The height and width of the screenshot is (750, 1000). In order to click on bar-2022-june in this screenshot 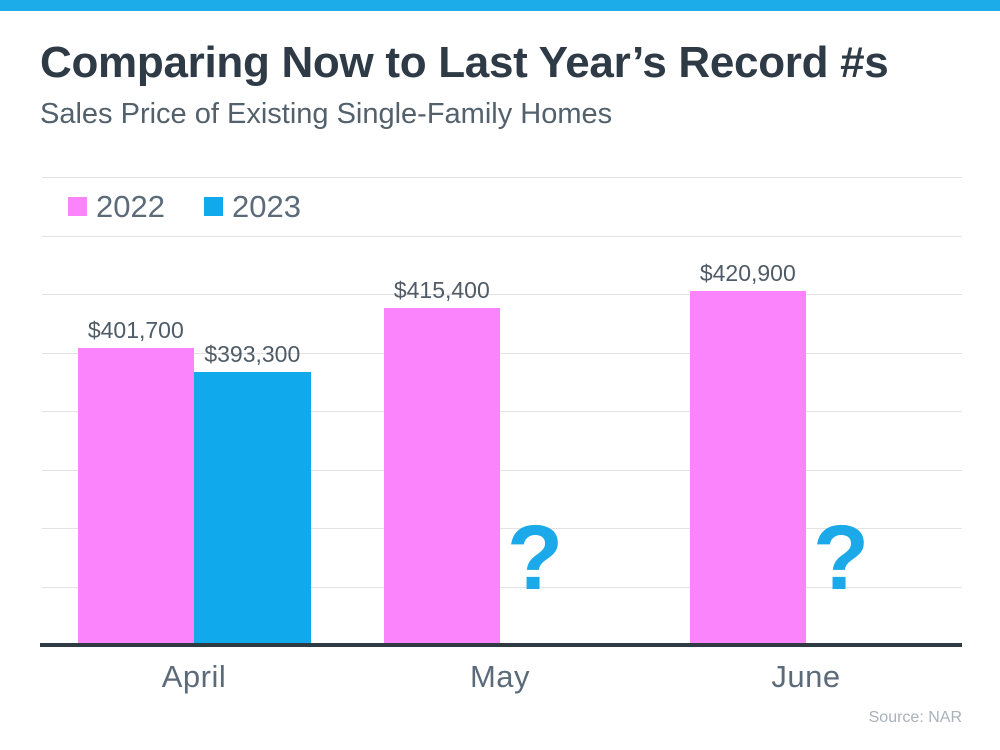, I will do `click(747, 468)`.